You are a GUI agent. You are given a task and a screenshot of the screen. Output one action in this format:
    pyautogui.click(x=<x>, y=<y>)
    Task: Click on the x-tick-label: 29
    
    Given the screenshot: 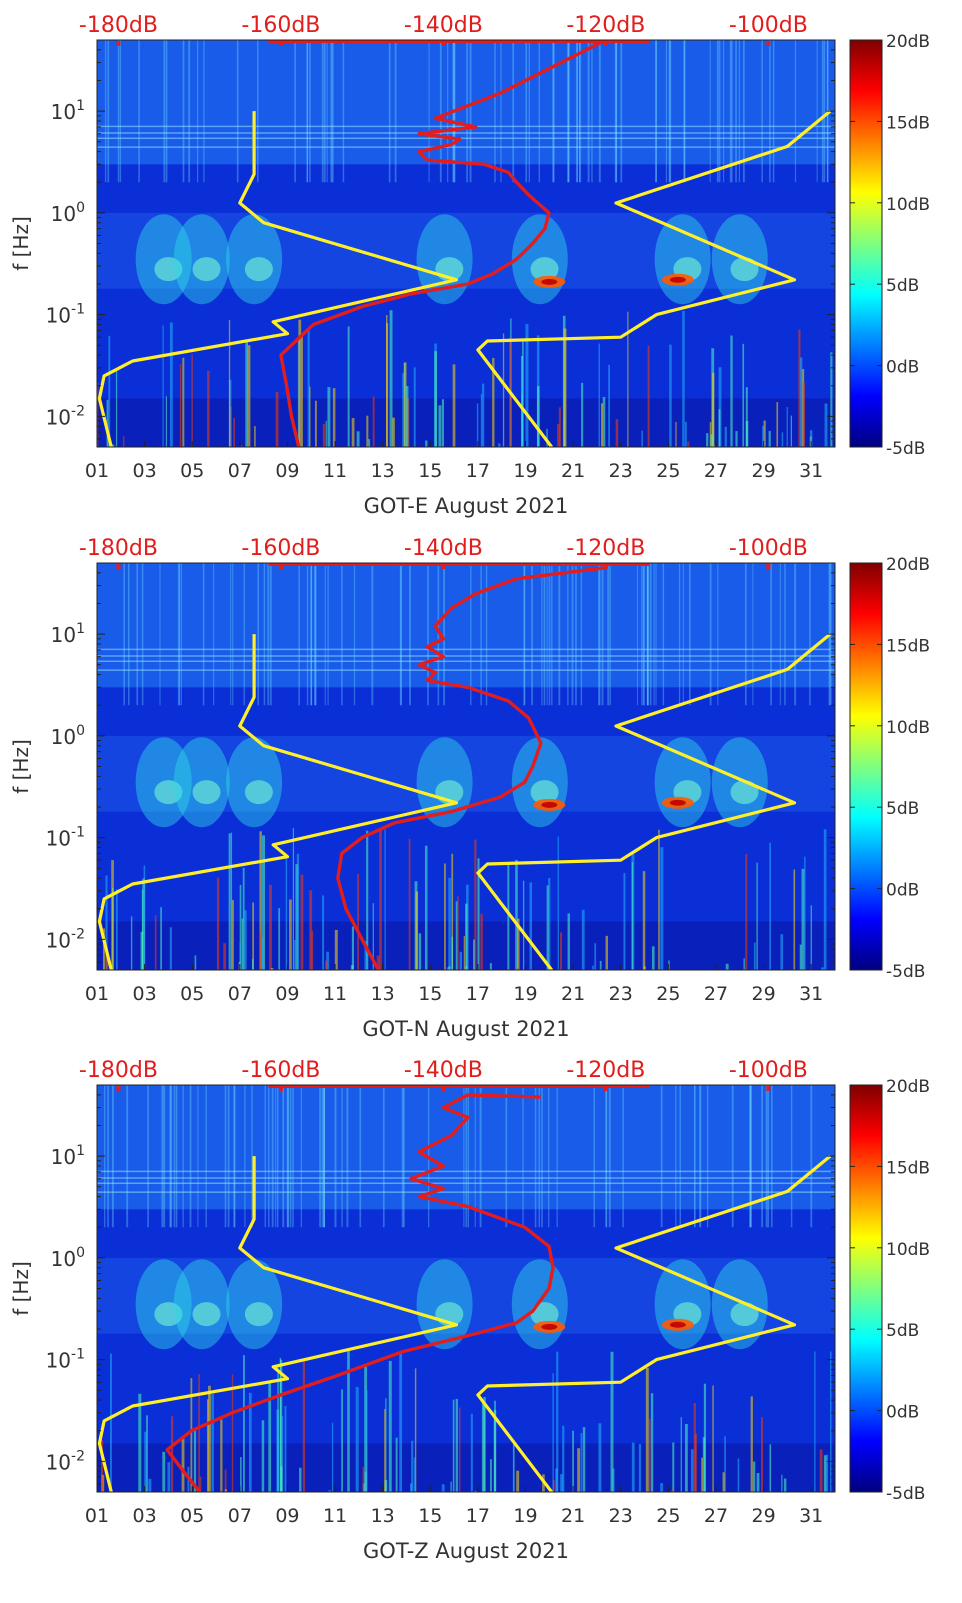 What is the action you would take?
    pyautogui.click(x=763, y=471)
    